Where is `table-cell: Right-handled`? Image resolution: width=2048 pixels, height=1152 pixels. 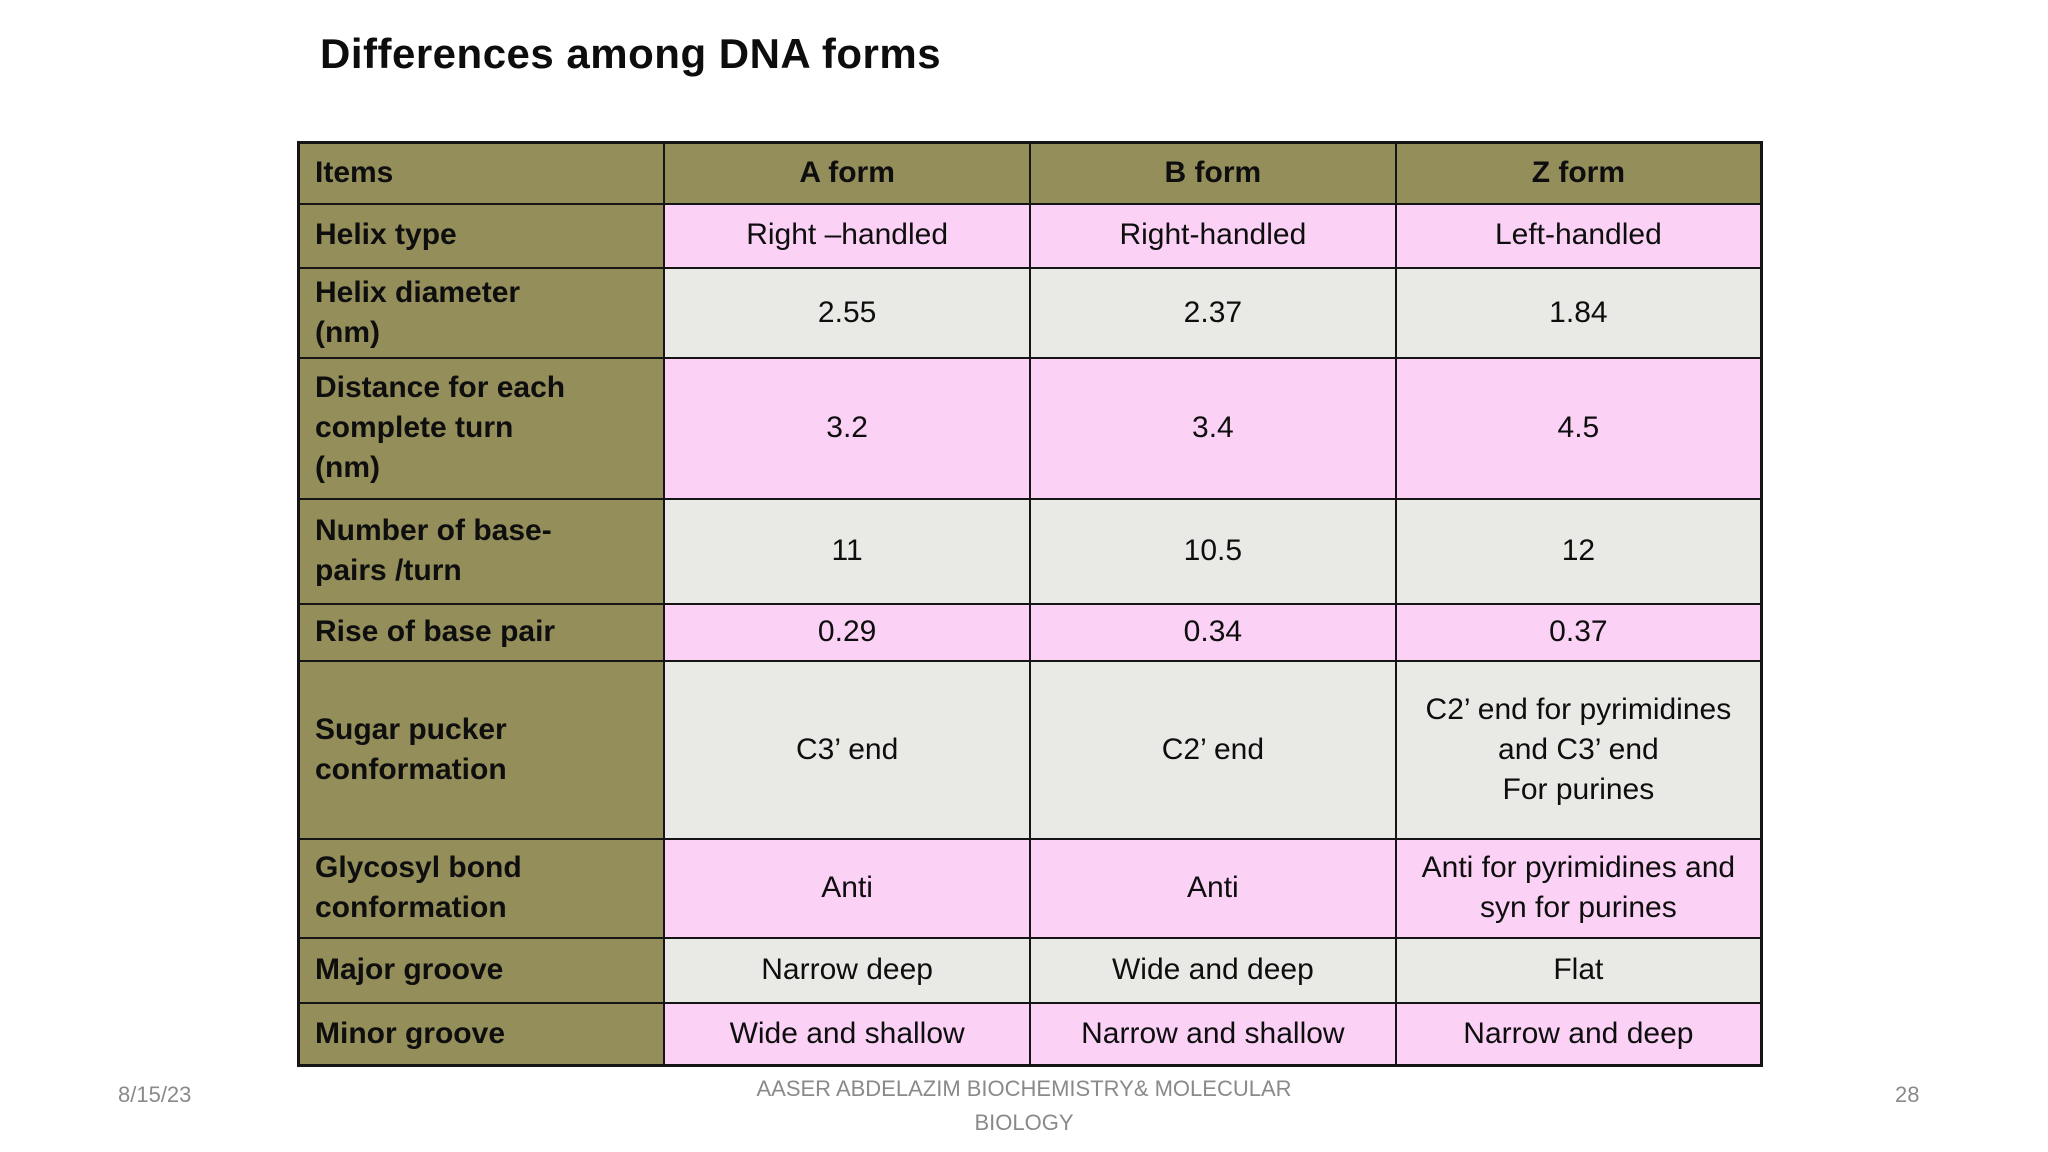 table-cell: Right-handled is located at coordinates (1213, 235).